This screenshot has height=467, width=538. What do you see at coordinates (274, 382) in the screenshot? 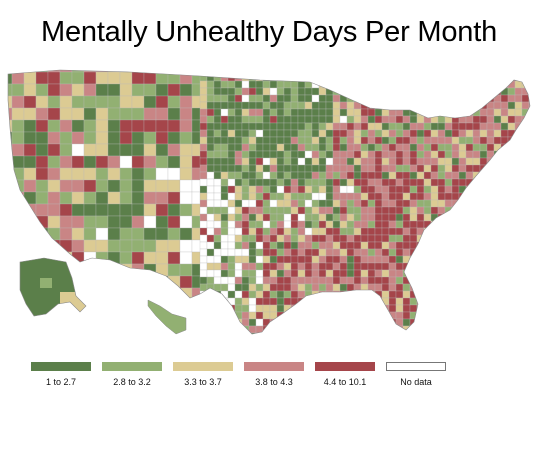
I see `legend-label-4: 3.8 to 4.3` at bounding box center [274, 382].